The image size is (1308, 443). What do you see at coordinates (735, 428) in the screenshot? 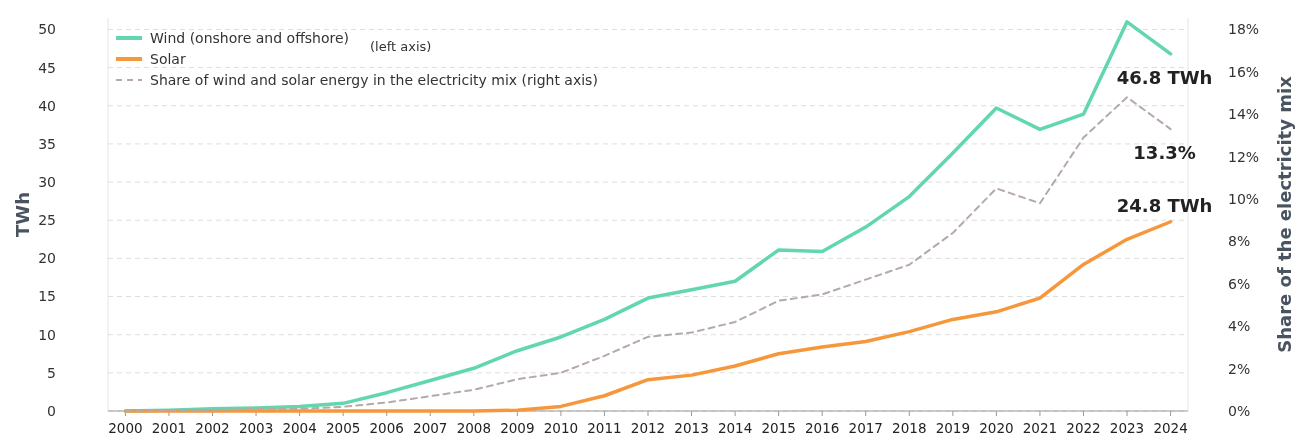
I see `x-tick-label: 2014` at bounding box center [735, 428].